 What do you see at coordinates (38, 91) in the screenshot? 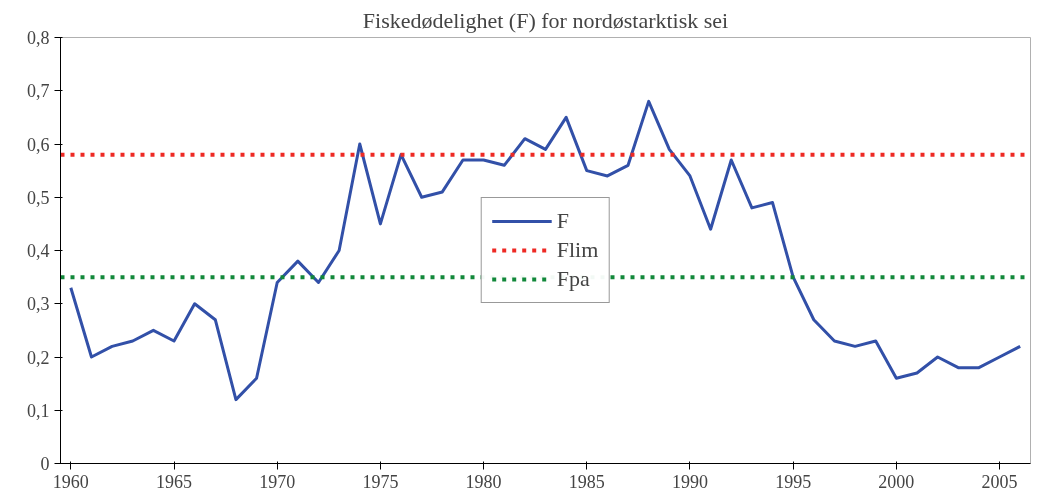
I see `y-tick-label: 0,7` at bounding box center [38, 91].